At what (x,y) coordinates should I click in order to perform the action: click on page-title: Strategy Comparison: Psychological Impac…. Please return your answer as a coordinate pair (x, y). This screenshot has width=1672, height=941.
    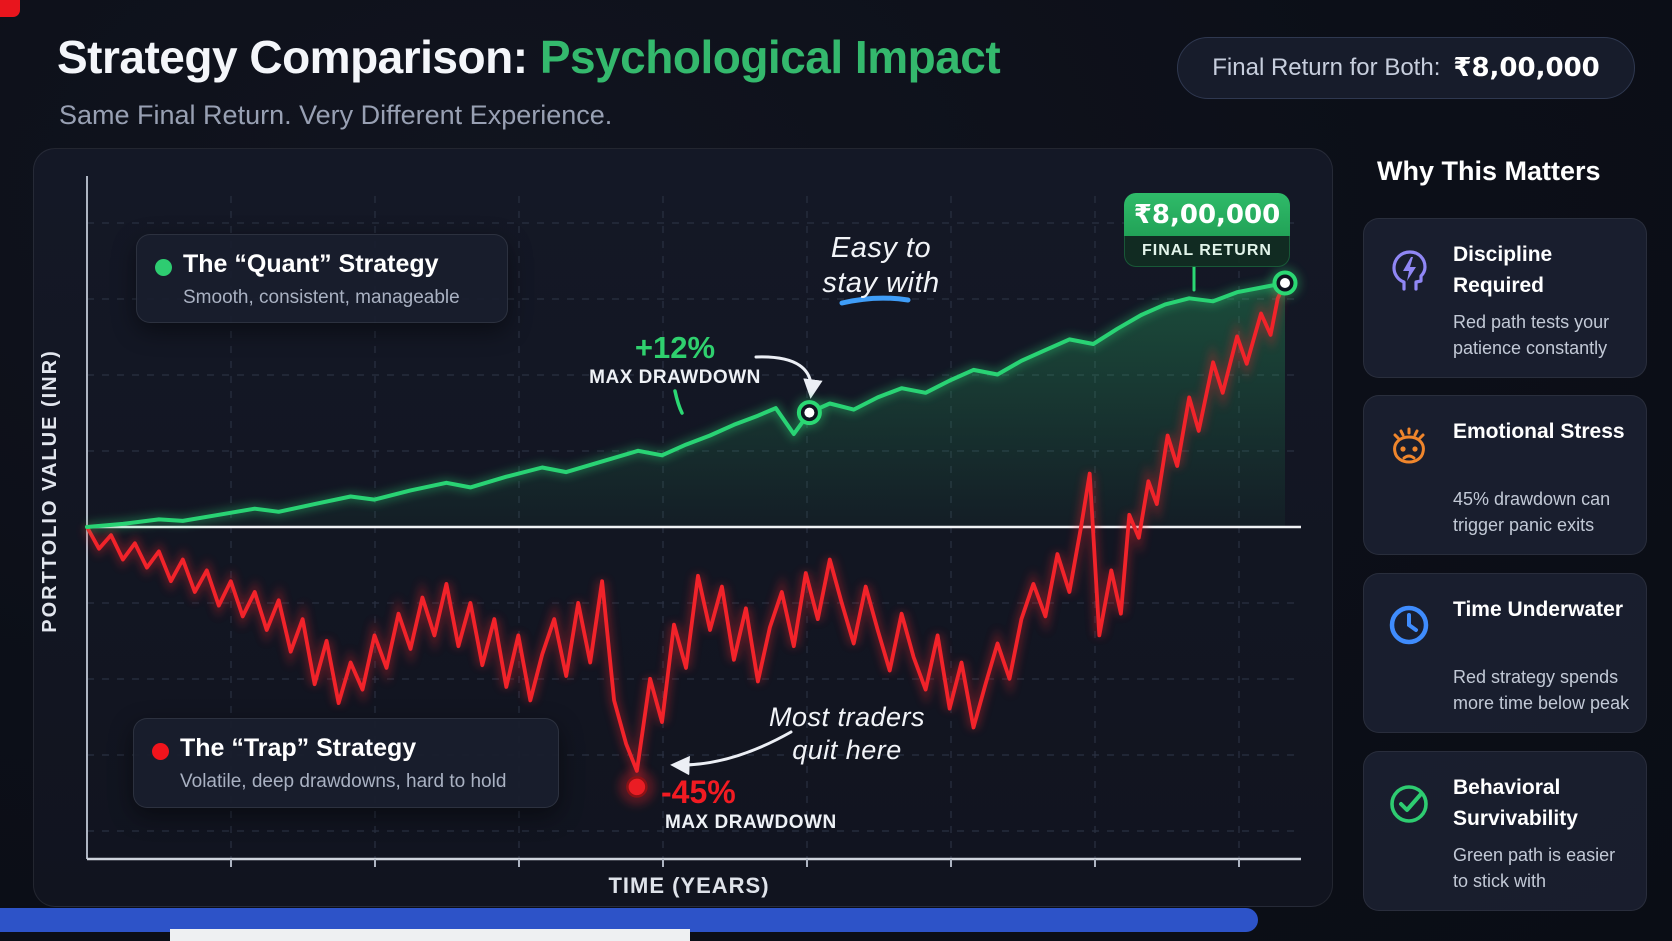
    Looking at the image, I should click on (529, 57).